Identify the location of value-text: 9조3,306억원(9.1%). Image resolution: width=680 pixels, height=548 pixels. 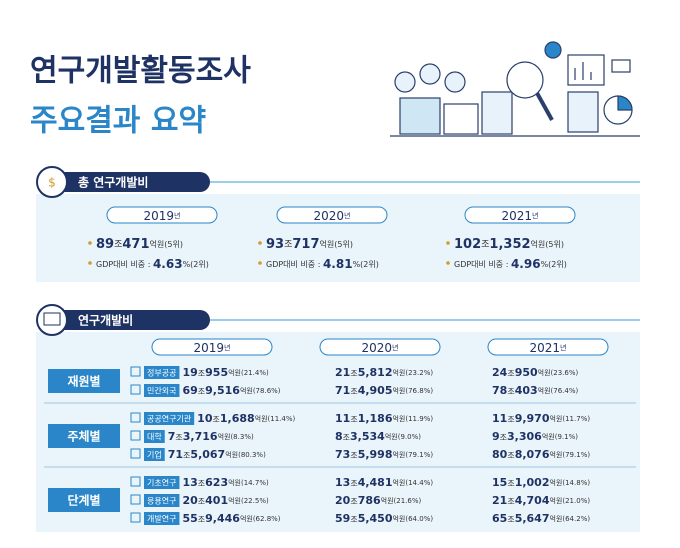
(535, 436).